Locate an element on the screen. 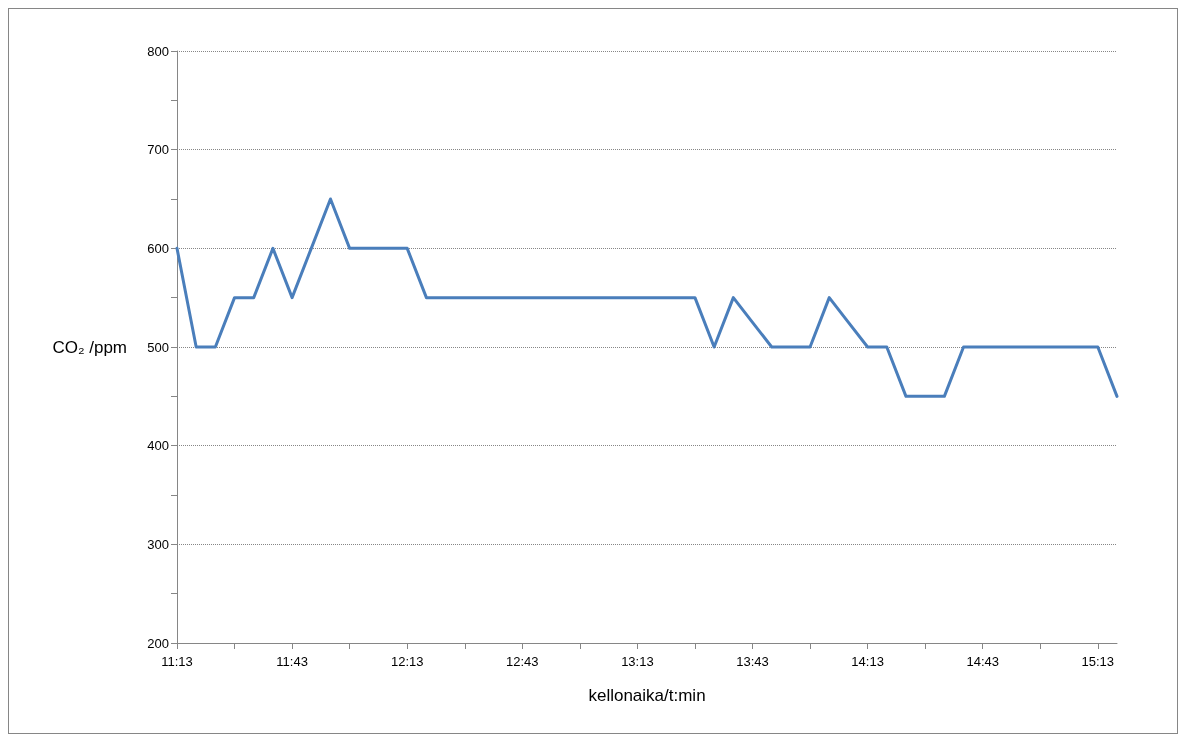 This screenshot has width=1186, height=742. x-tick-label: 13:13 is located at coordinates (637, 661).